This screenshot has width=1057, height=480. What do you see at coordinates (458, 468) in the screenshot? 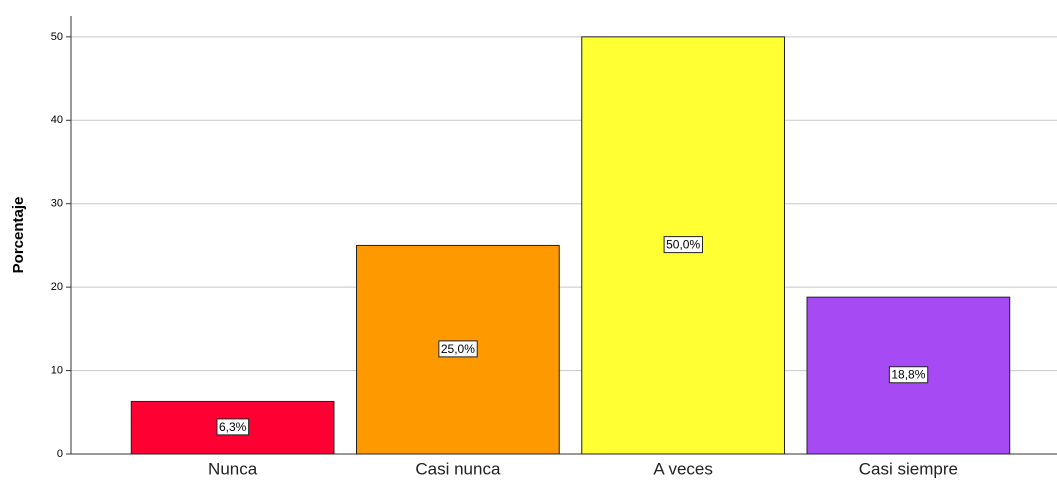
I see `x-tick-label: Casi nunca` at bounding box center [458, 468].